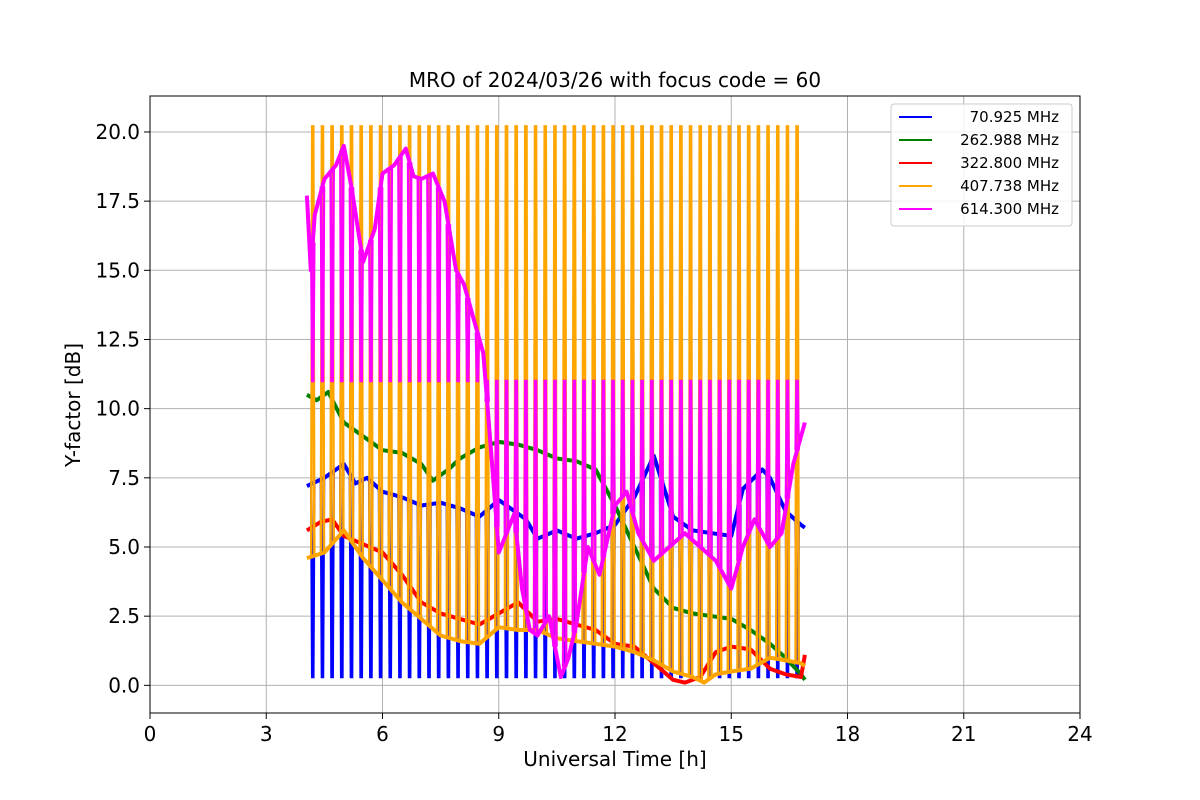  What do you see at coordinates (117, 409) in the screenshot?
I see `y-tick-label: 10.0` at bounding box center [117, 409].